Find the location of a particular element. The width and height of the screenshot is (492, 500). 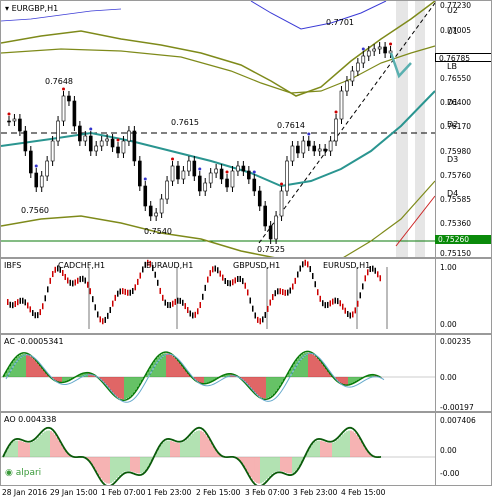

symbol-dropdown-icon: ▾ is located at coordinates (7, 8).